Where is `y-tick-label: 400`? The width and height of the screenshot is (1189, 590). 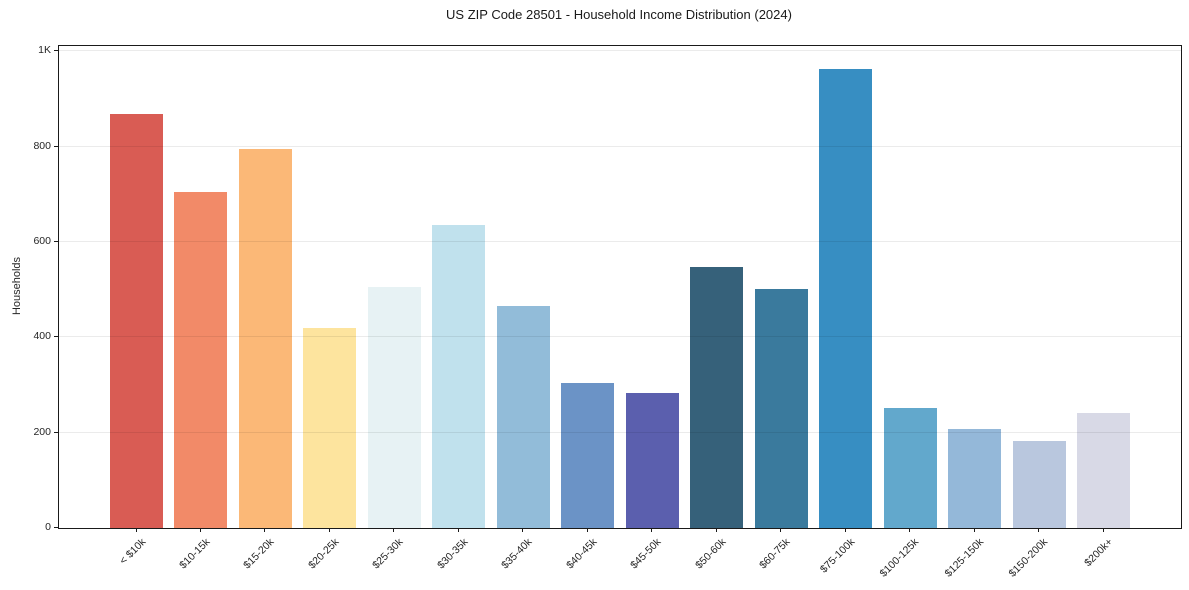
y-tick-label: 400 is located at coordinates (42, 336).